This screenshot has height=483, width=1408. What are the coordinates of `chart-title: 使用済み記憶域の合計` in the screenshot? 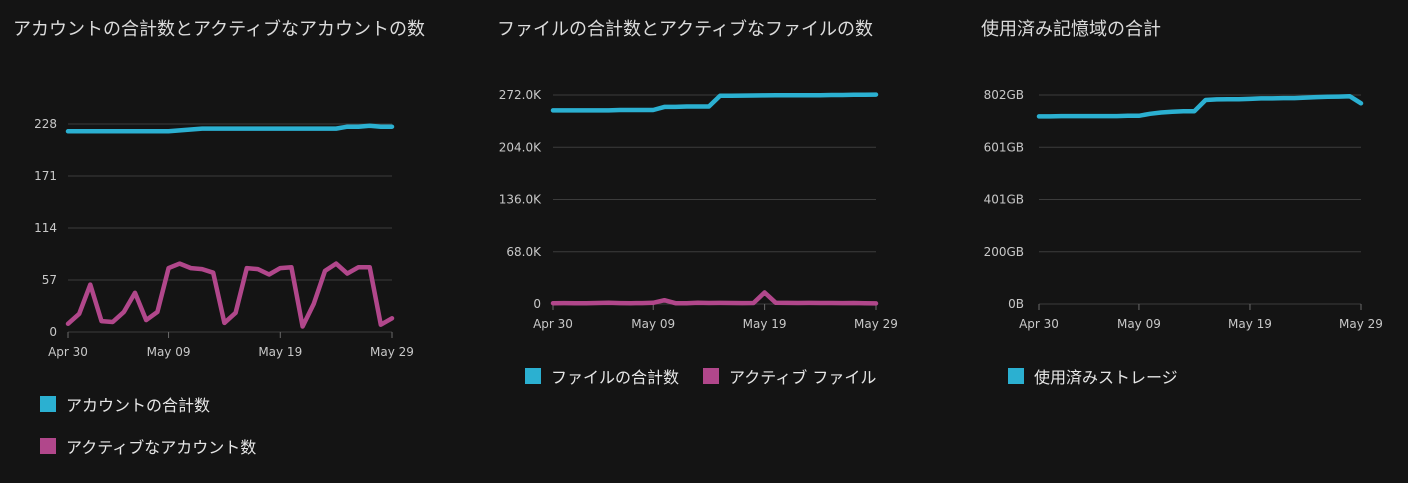 It's located at (1071, 29).